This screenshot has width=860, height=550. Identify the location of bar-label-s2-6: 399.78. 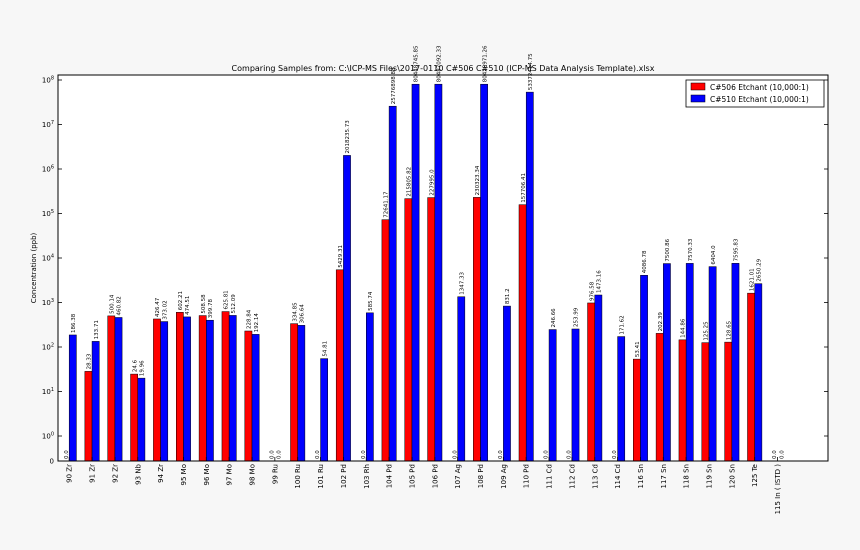
(211, 308).